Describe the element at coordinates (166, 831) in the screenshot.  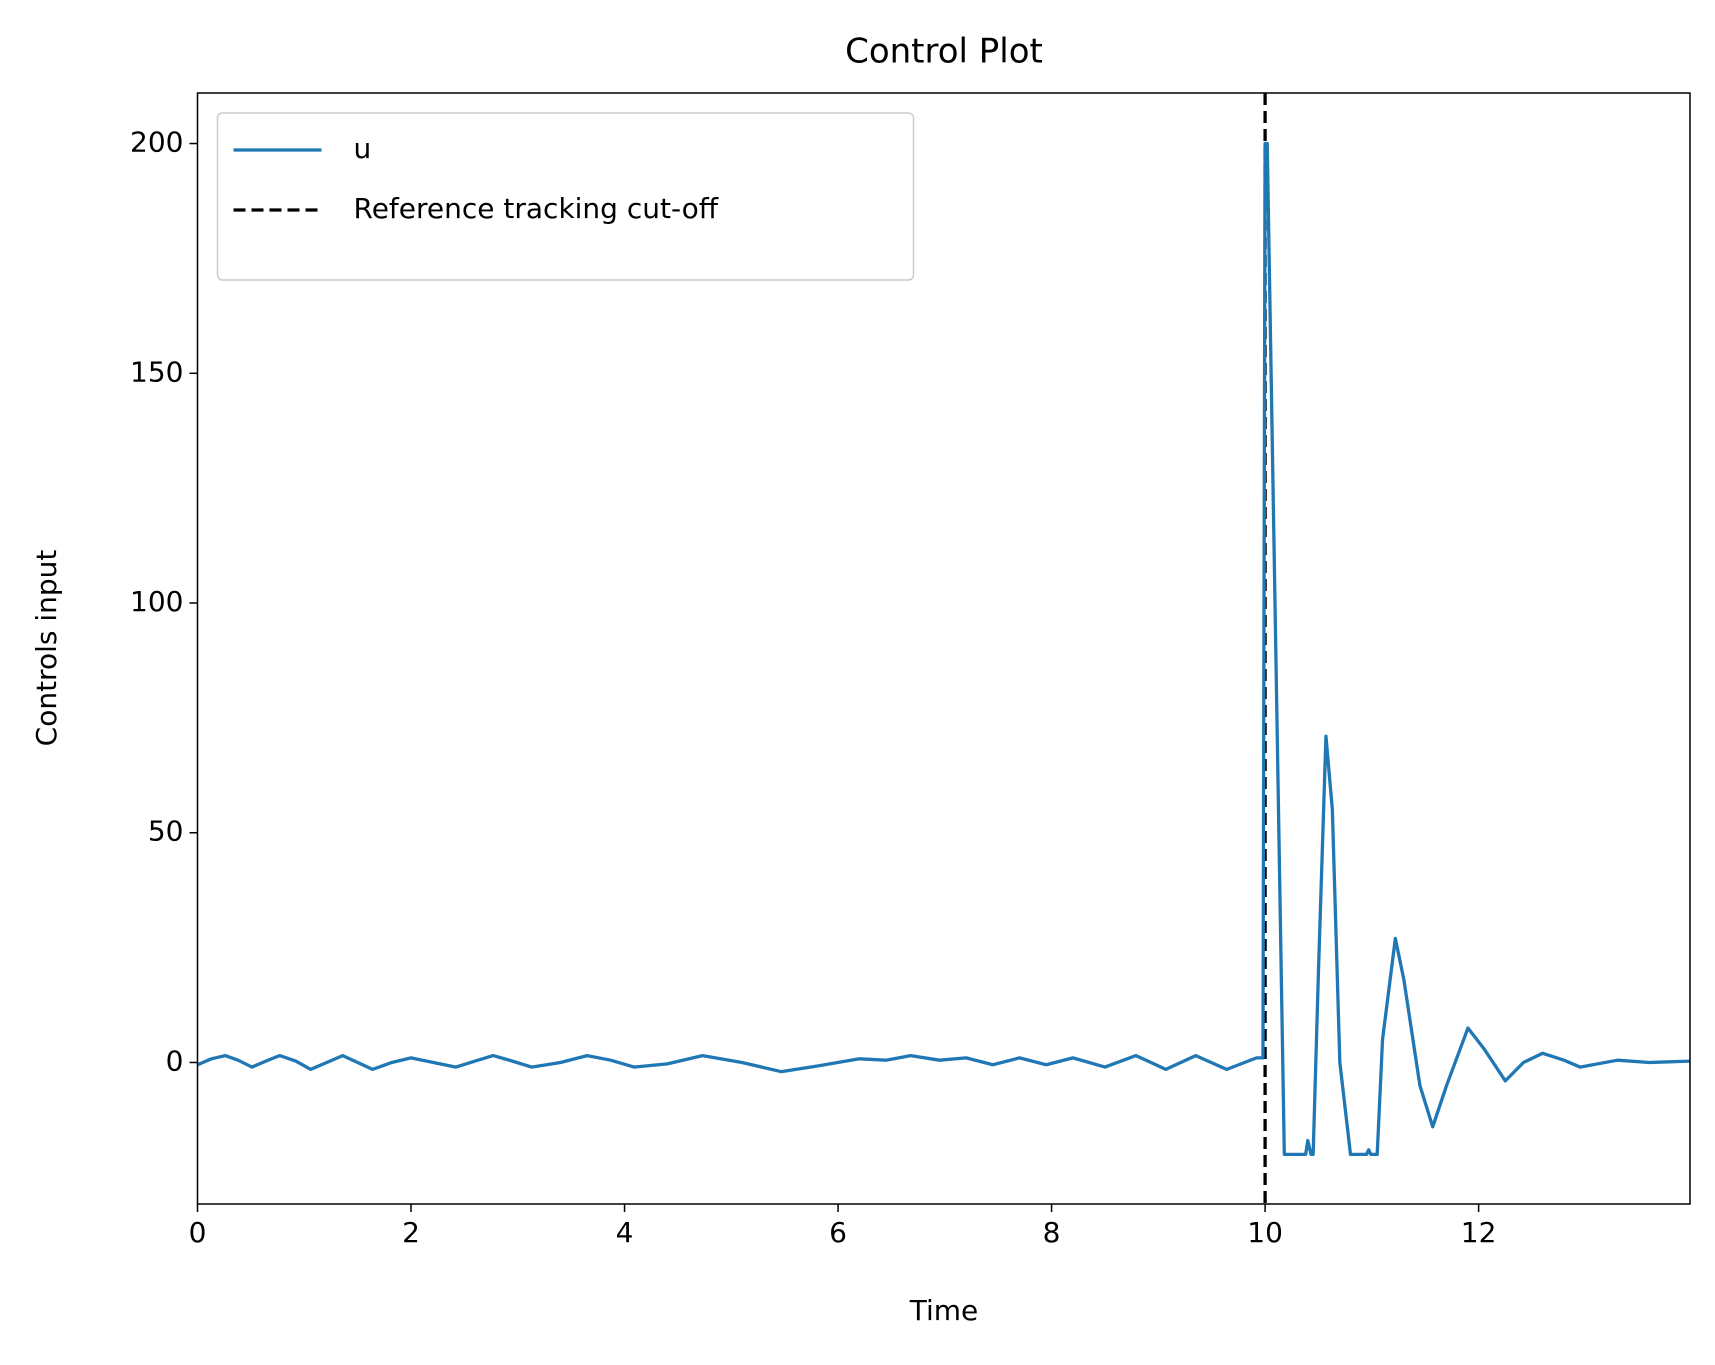
I see `y-tick-label: 50` at that location.